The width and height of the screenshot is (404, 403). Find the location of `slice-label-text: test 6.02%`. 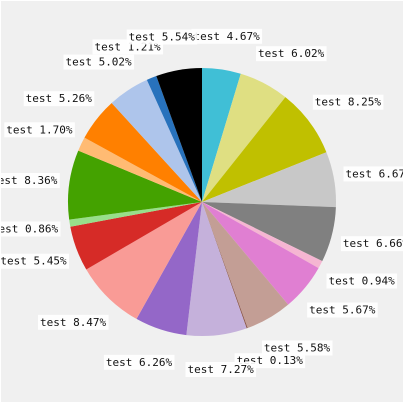

slice-label-text: test 6.02% is located at coordinates (291, 53).